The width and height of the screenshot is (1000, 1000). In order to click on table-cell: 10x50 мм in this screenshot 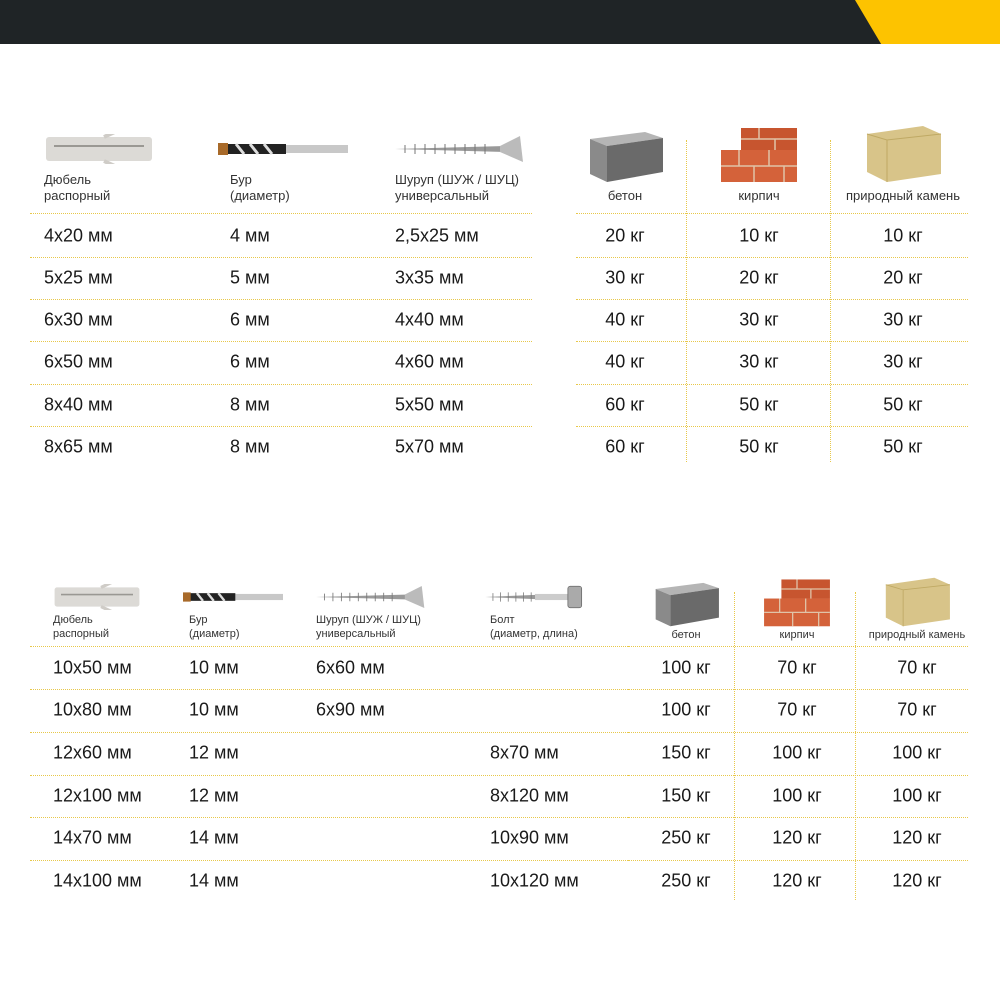, I will do `click(92, 667)`.